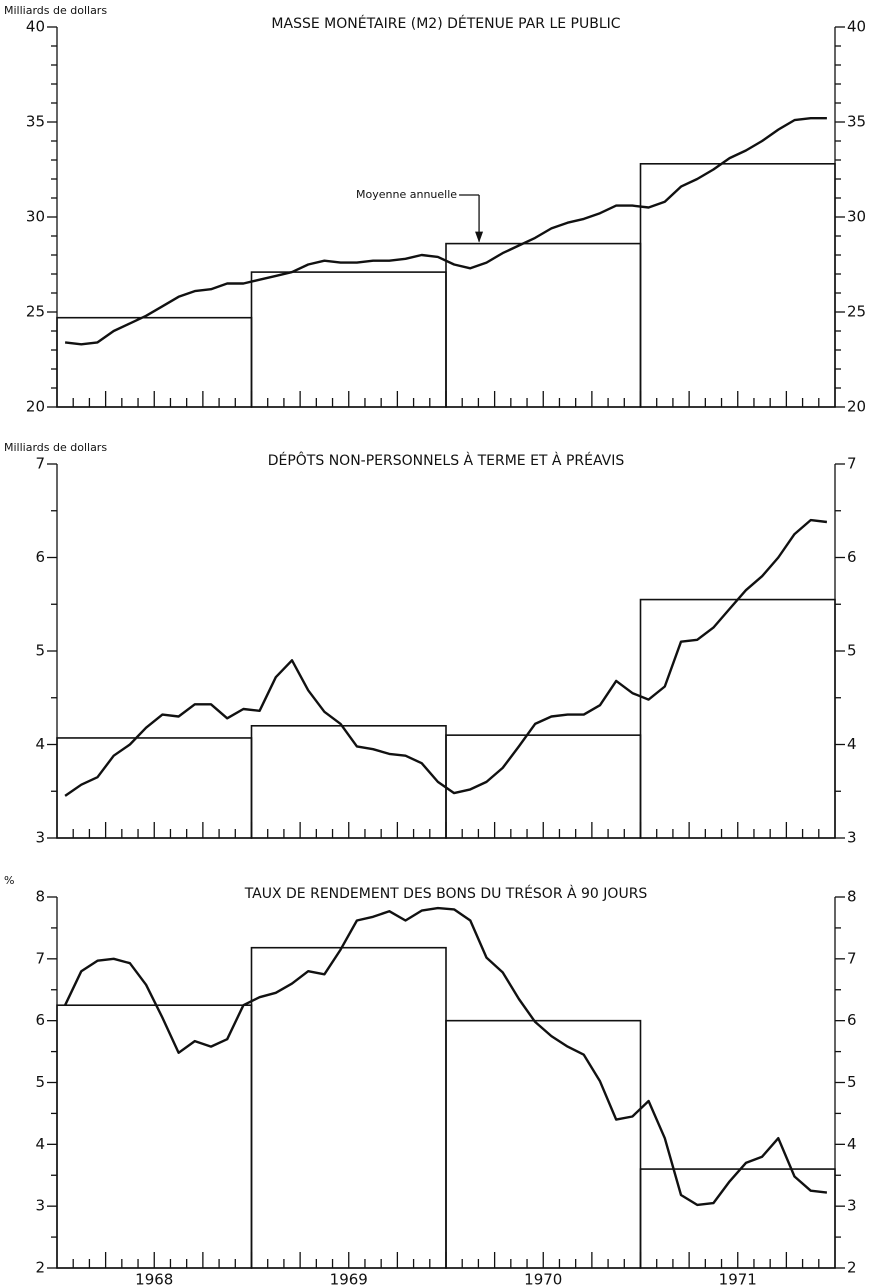 This screenshot has height=1288, width=879. Describe the element at coordinates (35, 217) in the screenshot. I see `y-tick-label: 30` at that location.